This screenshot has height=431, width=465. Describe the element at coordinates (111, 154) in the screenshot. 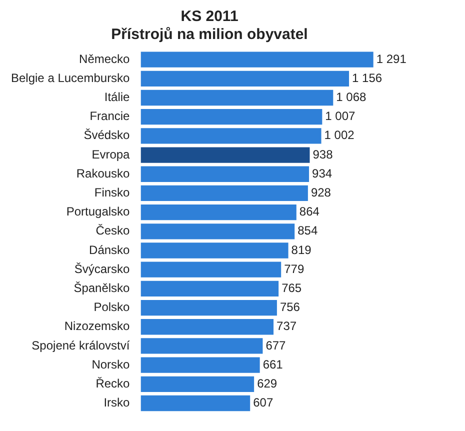

I see `y-tick-label: Evropa` at that location.